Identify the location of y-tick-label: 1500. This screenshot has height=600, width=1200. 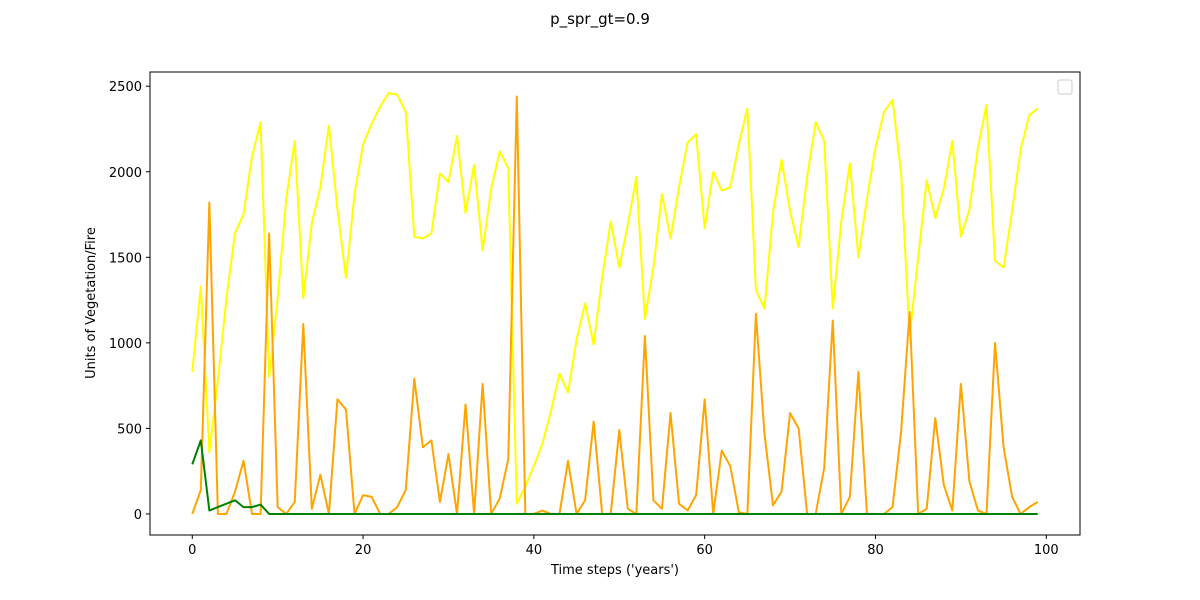
(125, 258).